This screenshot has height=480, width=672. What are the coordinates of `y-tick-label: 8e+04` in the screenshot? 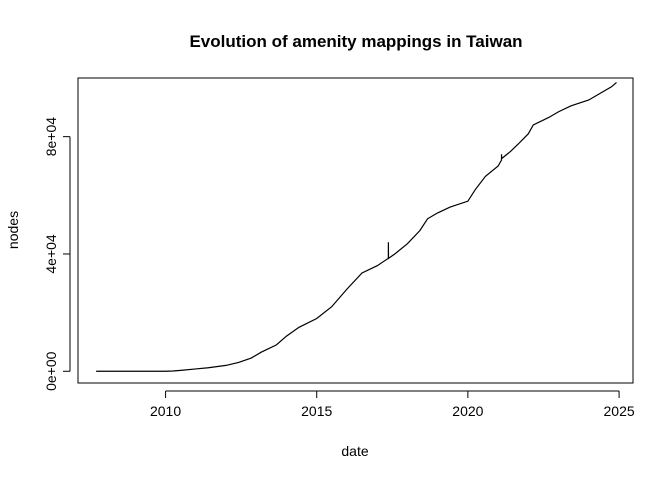 It's located at (51, 137).